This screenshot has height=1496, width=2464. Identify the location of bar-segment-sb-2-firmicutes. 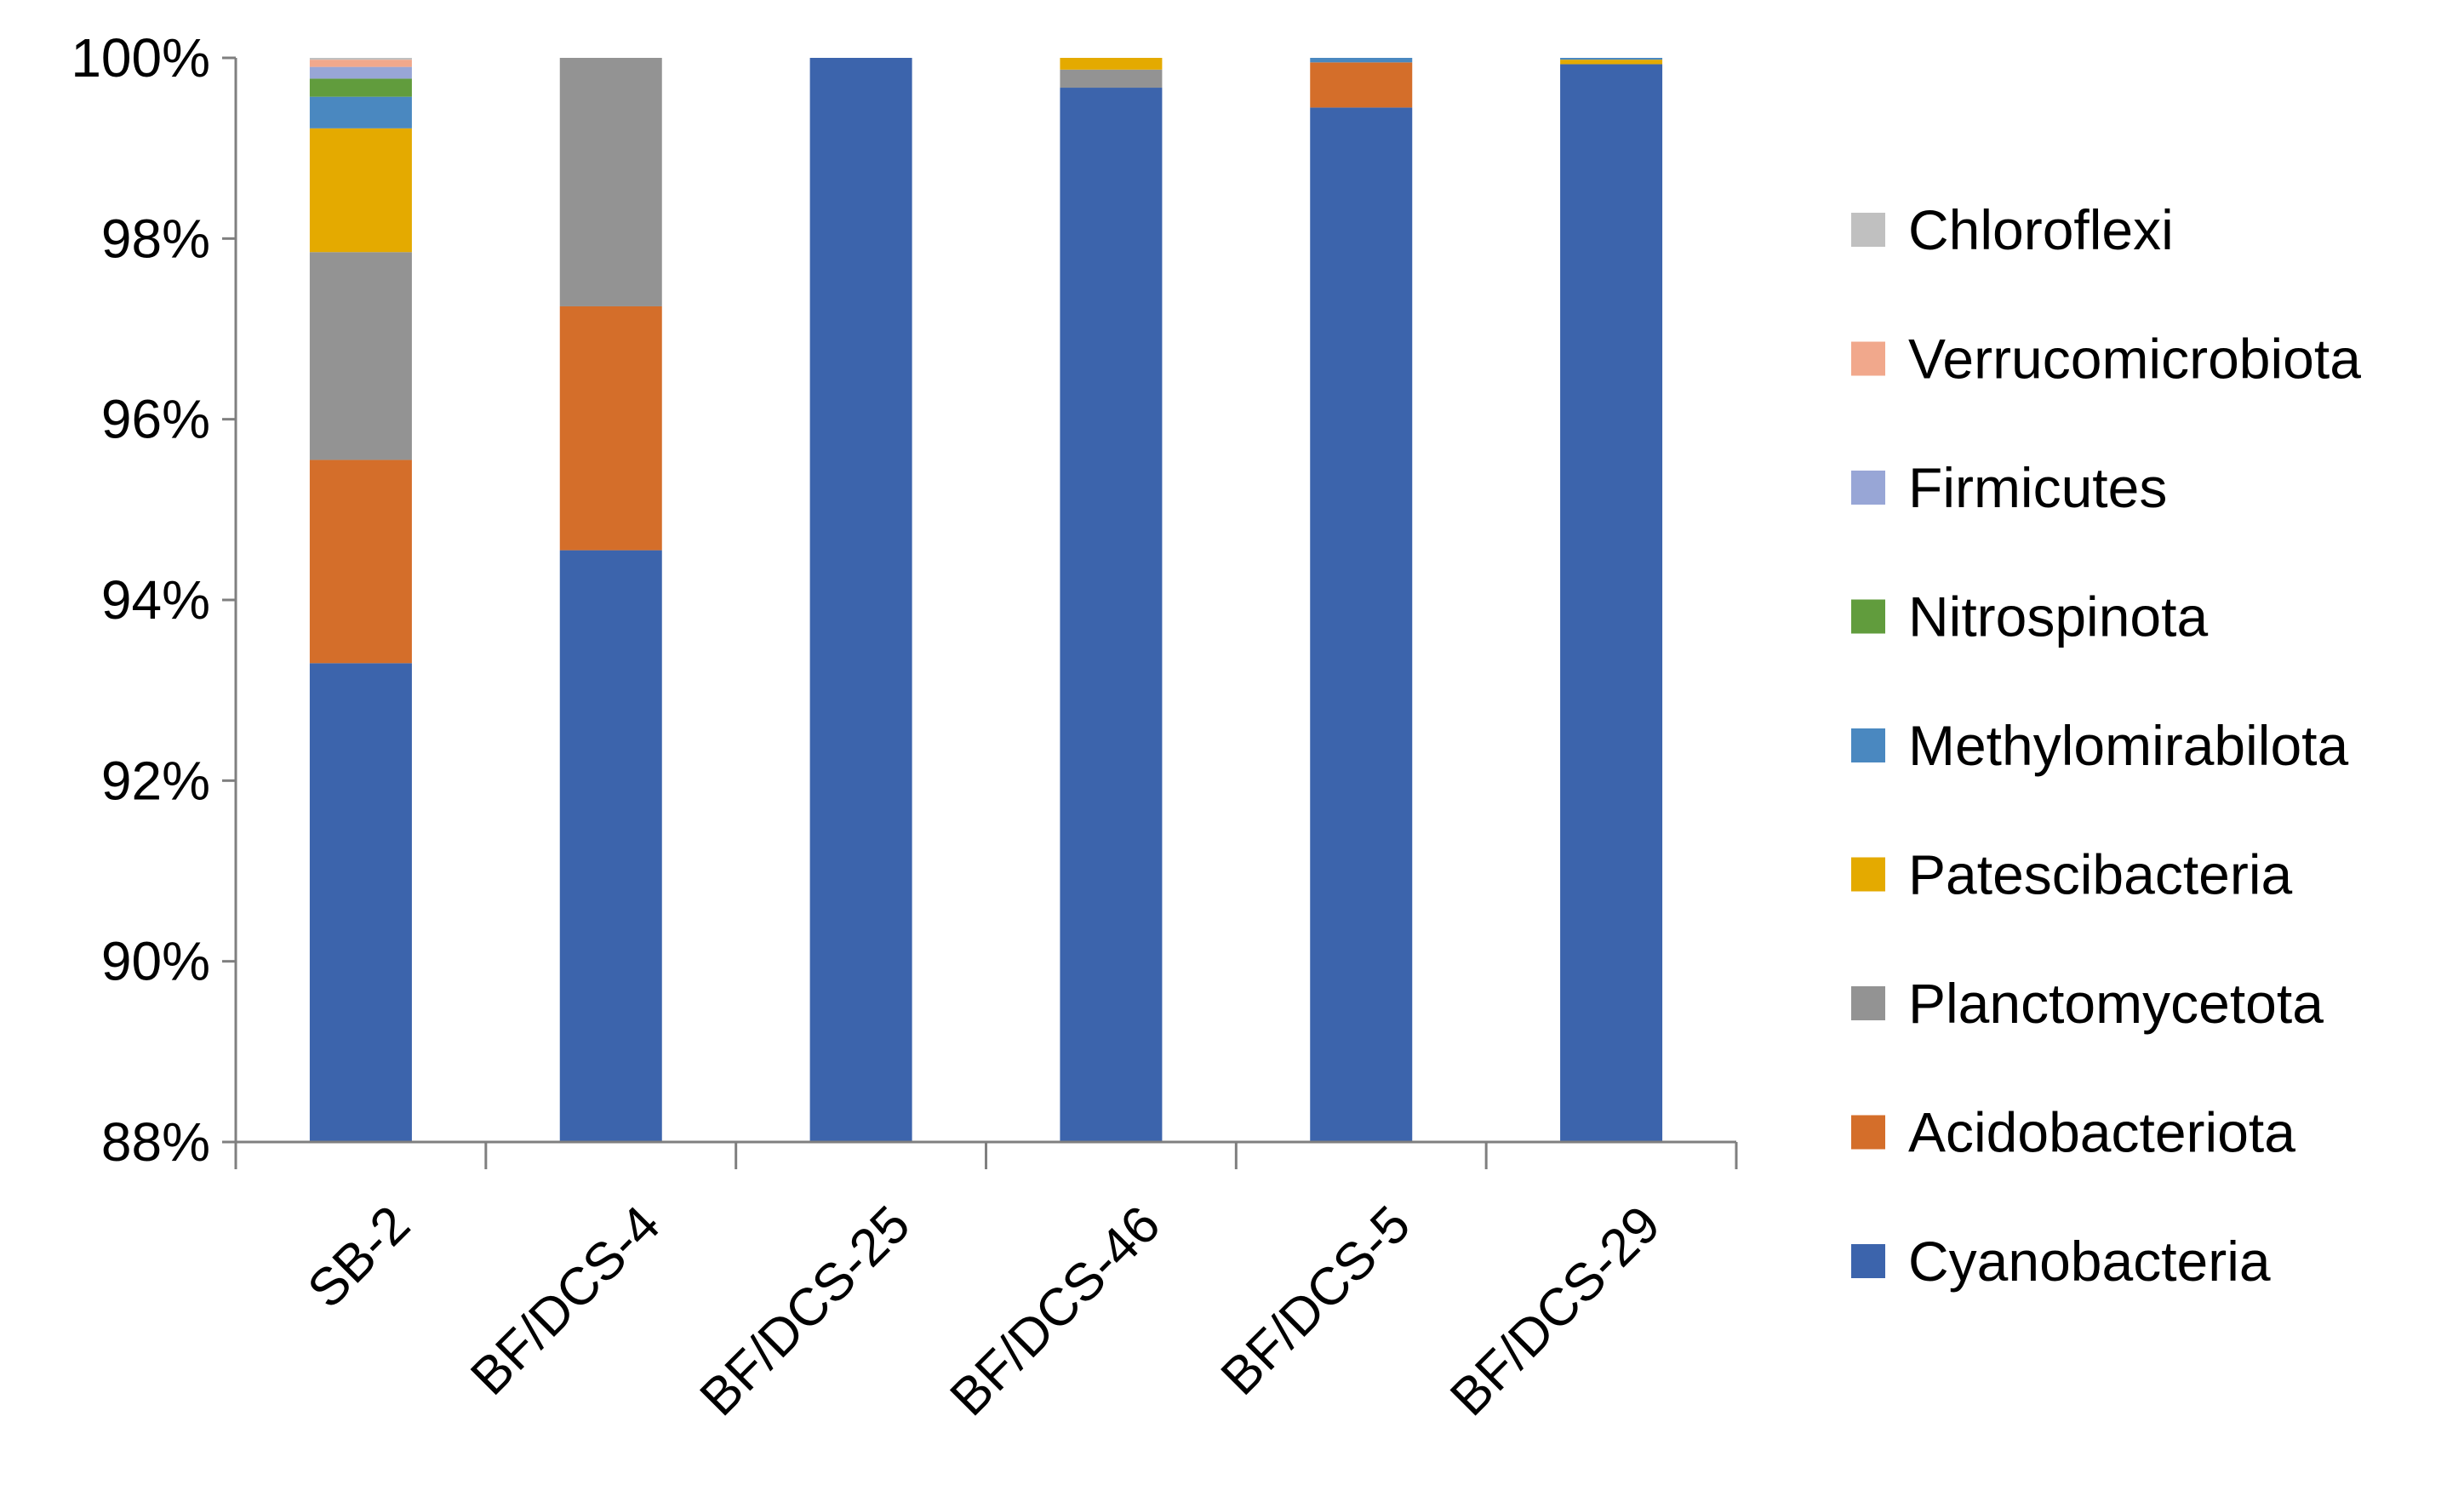
(361, 72).